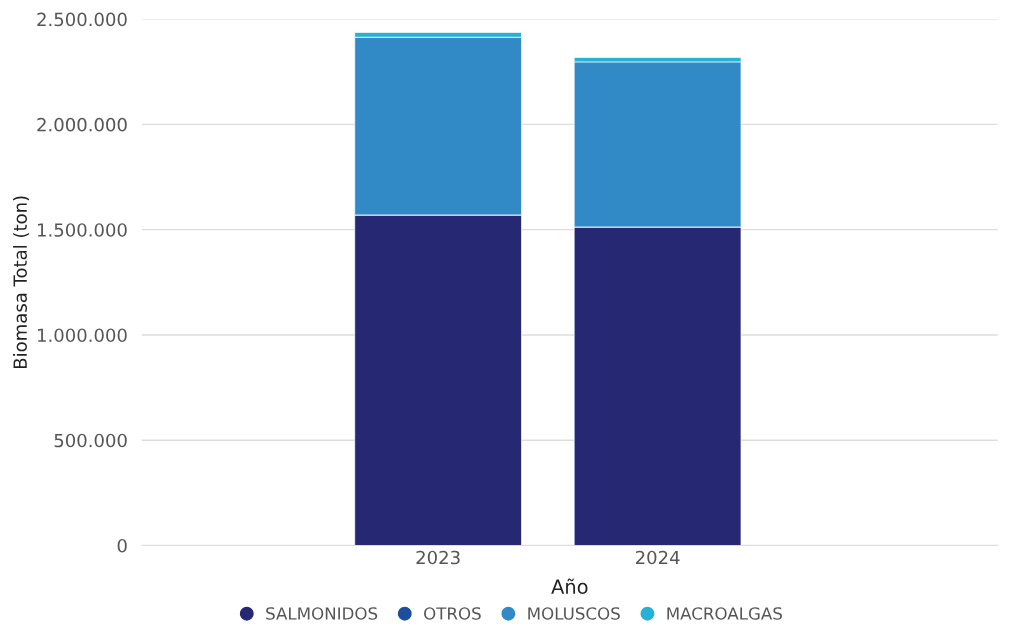 This screenshot has height=638, width=1013. Describe the element at coordinates (90, 440) in the screenshot. I see `y-tick-label: 500.000` at that location.